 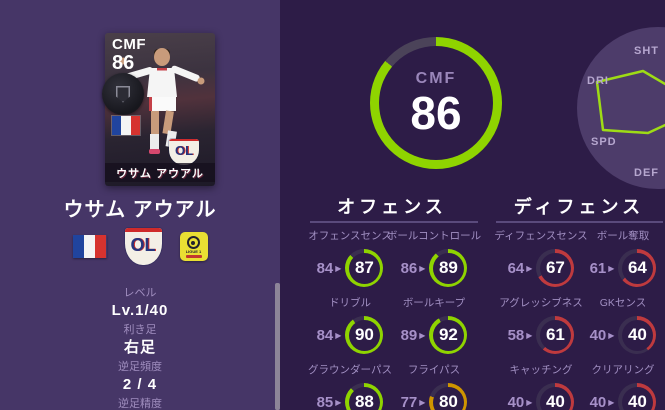 I want to click on stat-low-pass: グラウンダーパス 85 ▶ 88, so click(x=350, y=387).